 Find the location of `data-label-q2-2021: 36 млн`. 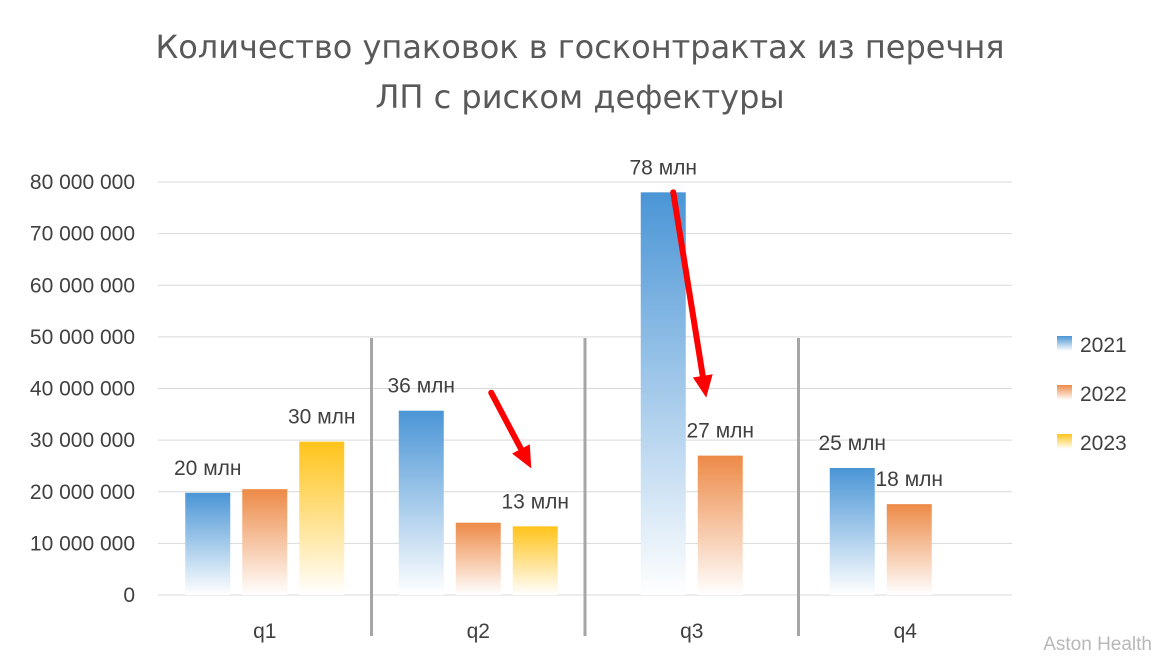

data-label-q2-2021: 36 млн is located at coordinates (421, 386).